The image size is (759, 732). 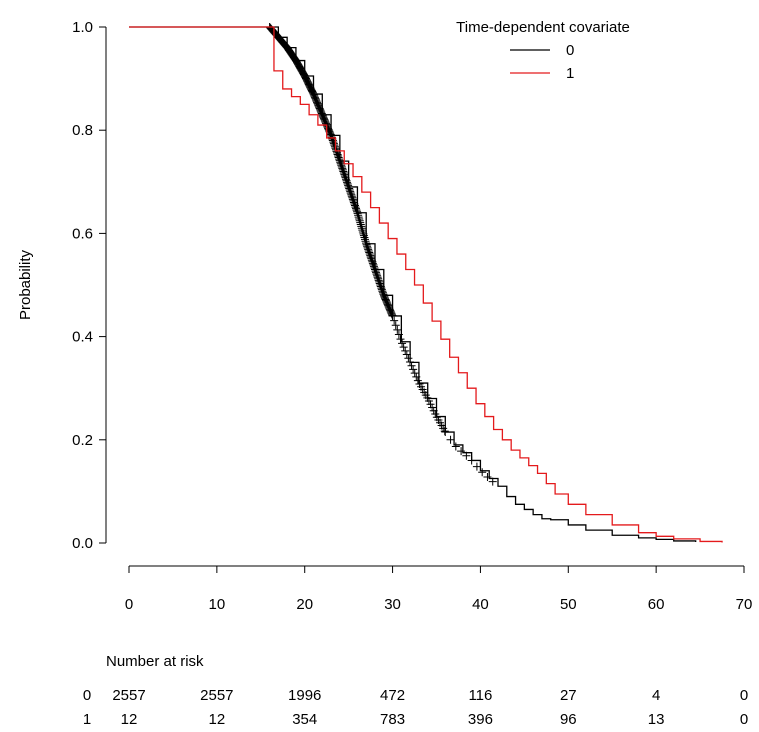 I want to click on risk-count: 96, so click(x=568, y=719).